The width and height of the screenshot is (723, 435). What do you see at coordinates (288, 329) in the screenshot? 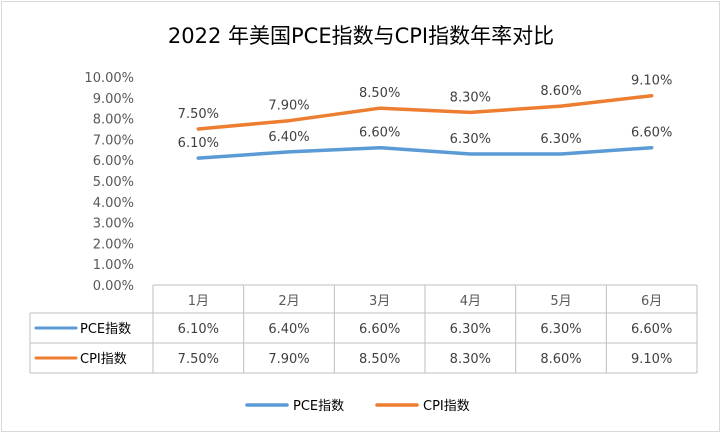
I see `table-cell: 6.40%` at bounding box center [288, 329].